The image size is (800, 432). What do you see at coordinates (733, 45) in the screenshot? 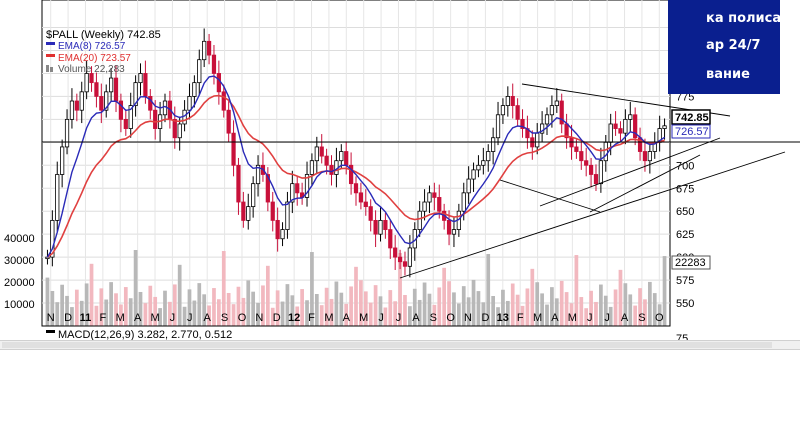
I see `ad-line-2: ар 24/7` at bounding box center [733, 45].